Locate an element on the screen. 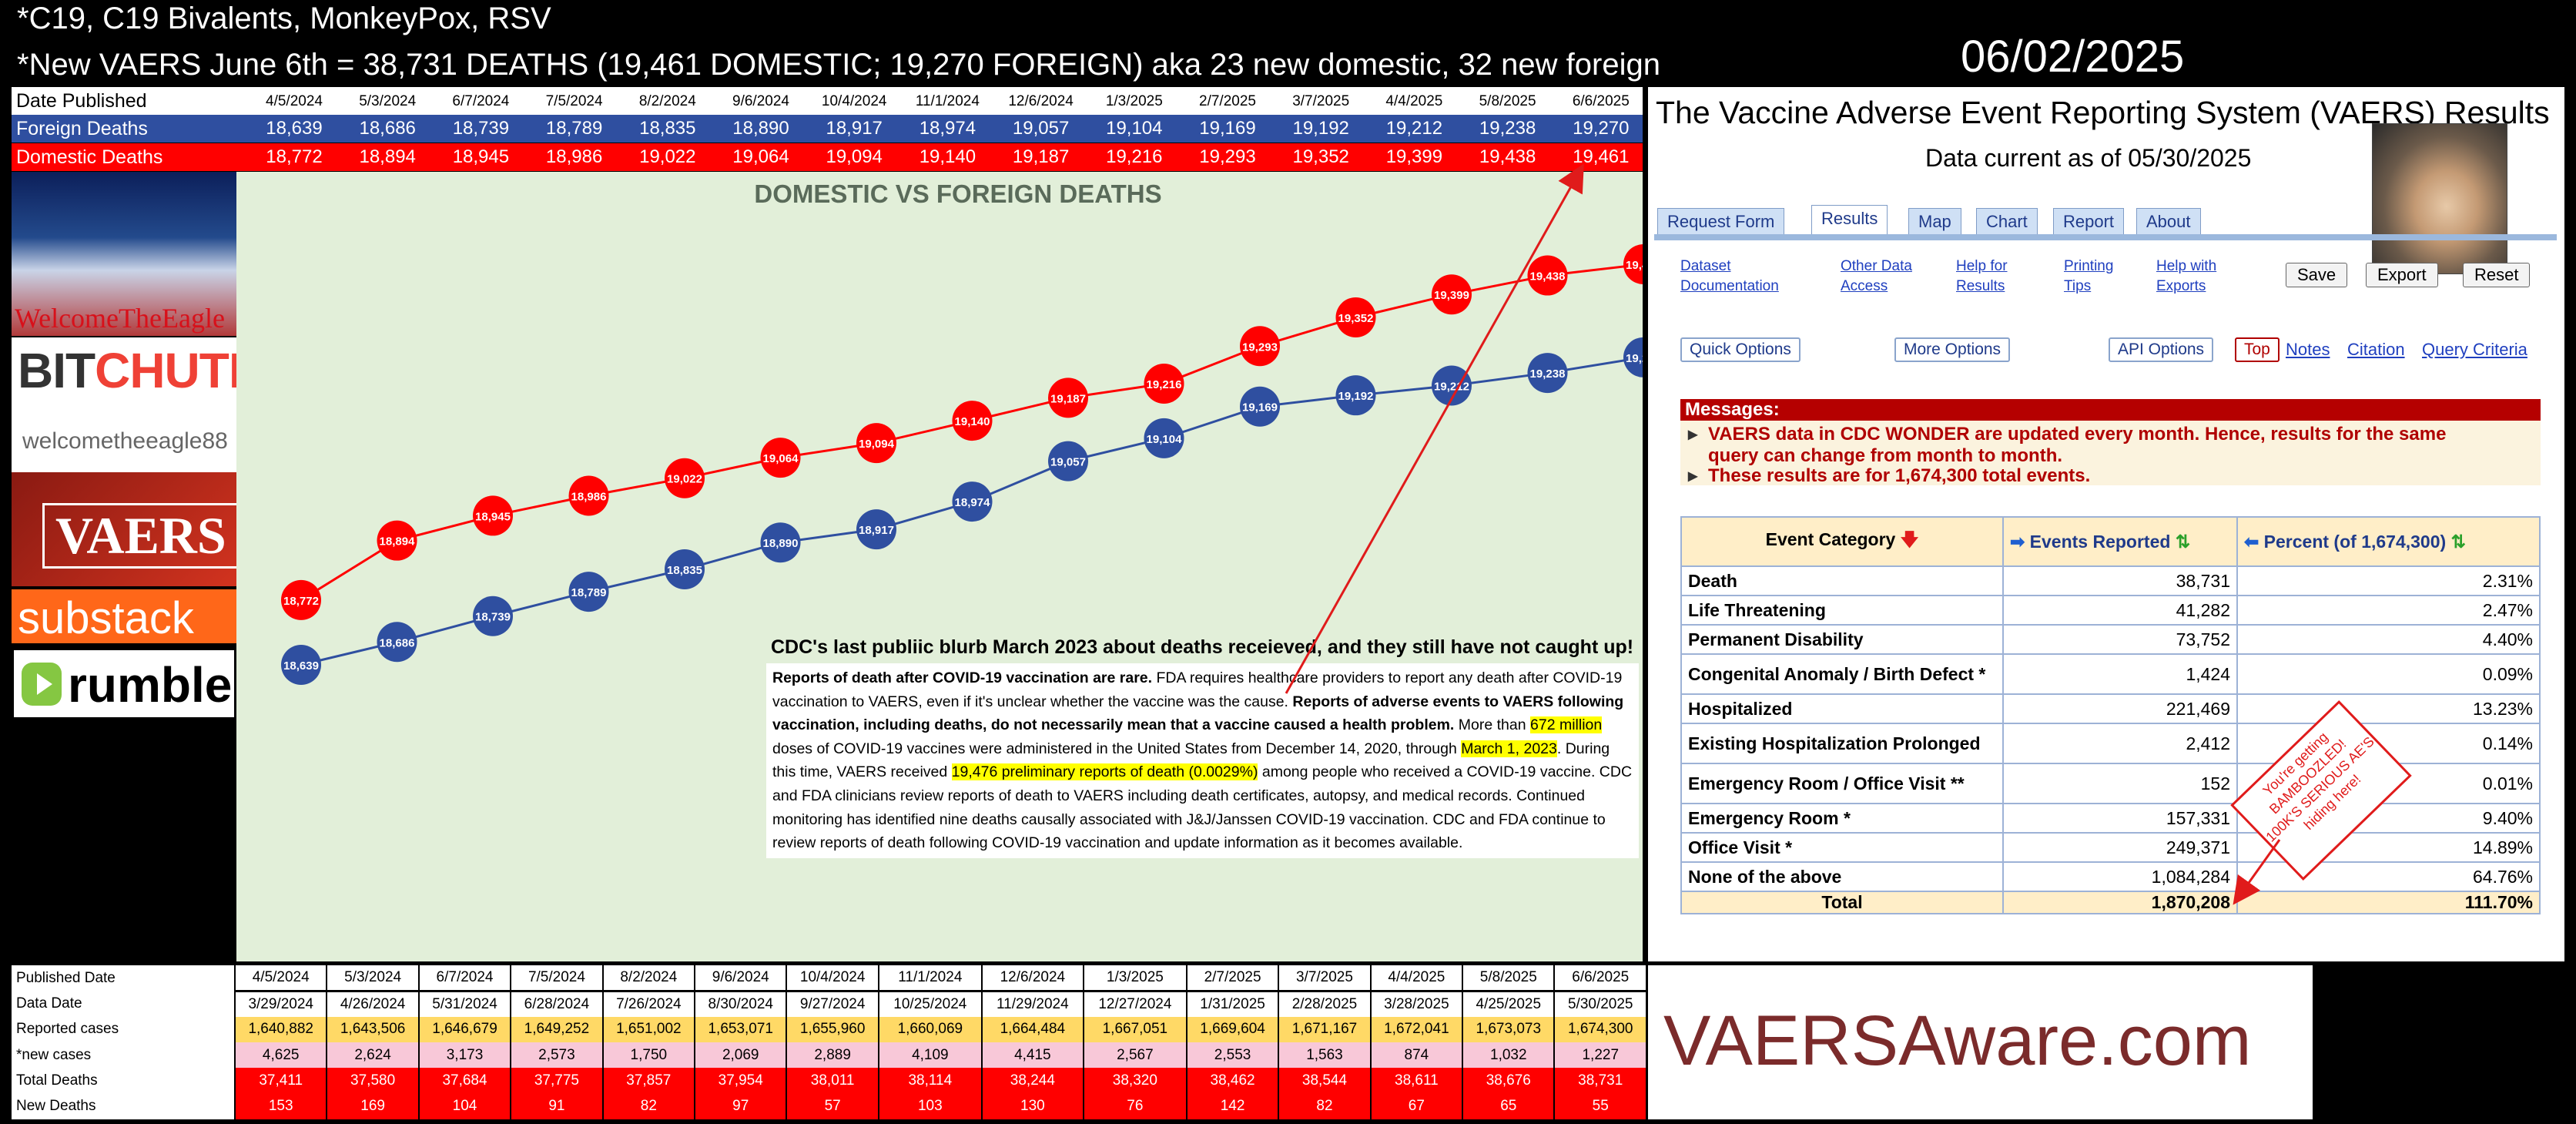  vaersaware-logo: VAERSAware.com is located at coordinates (1980, 1042).